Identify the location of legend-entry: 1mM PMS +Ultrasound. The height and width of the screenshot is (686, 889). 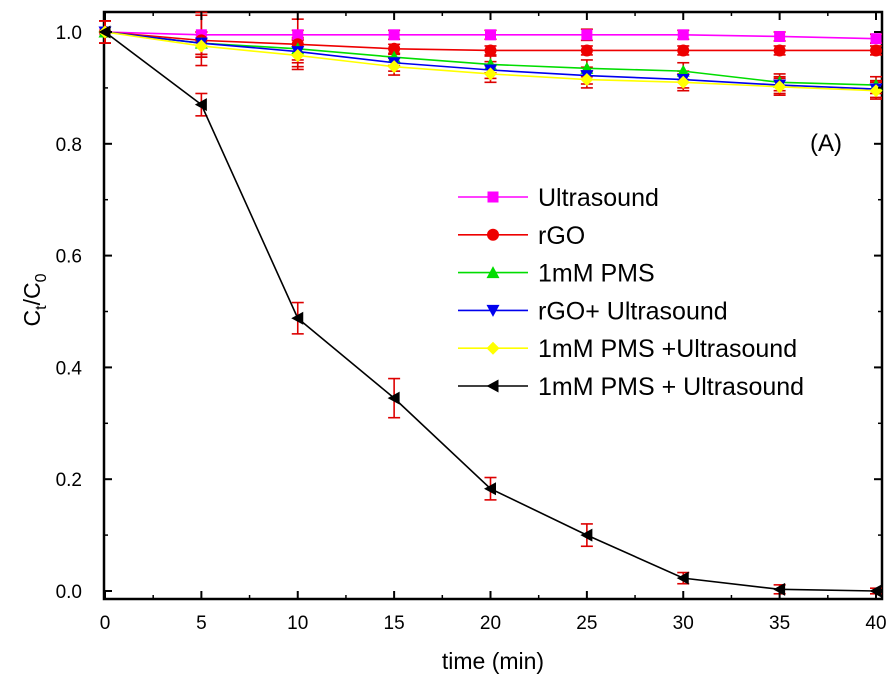
(627, 349).